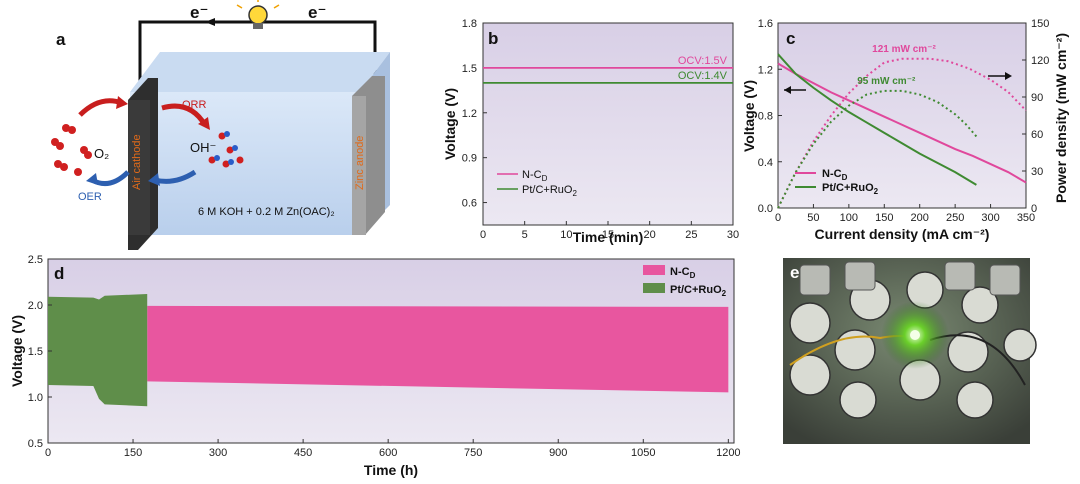 The height and width of the screenshot is (484, 1080). Describe the element at coordinates (643, 453) in the screenshot. I see `chart-d-xtick-label: 1050` at that location.